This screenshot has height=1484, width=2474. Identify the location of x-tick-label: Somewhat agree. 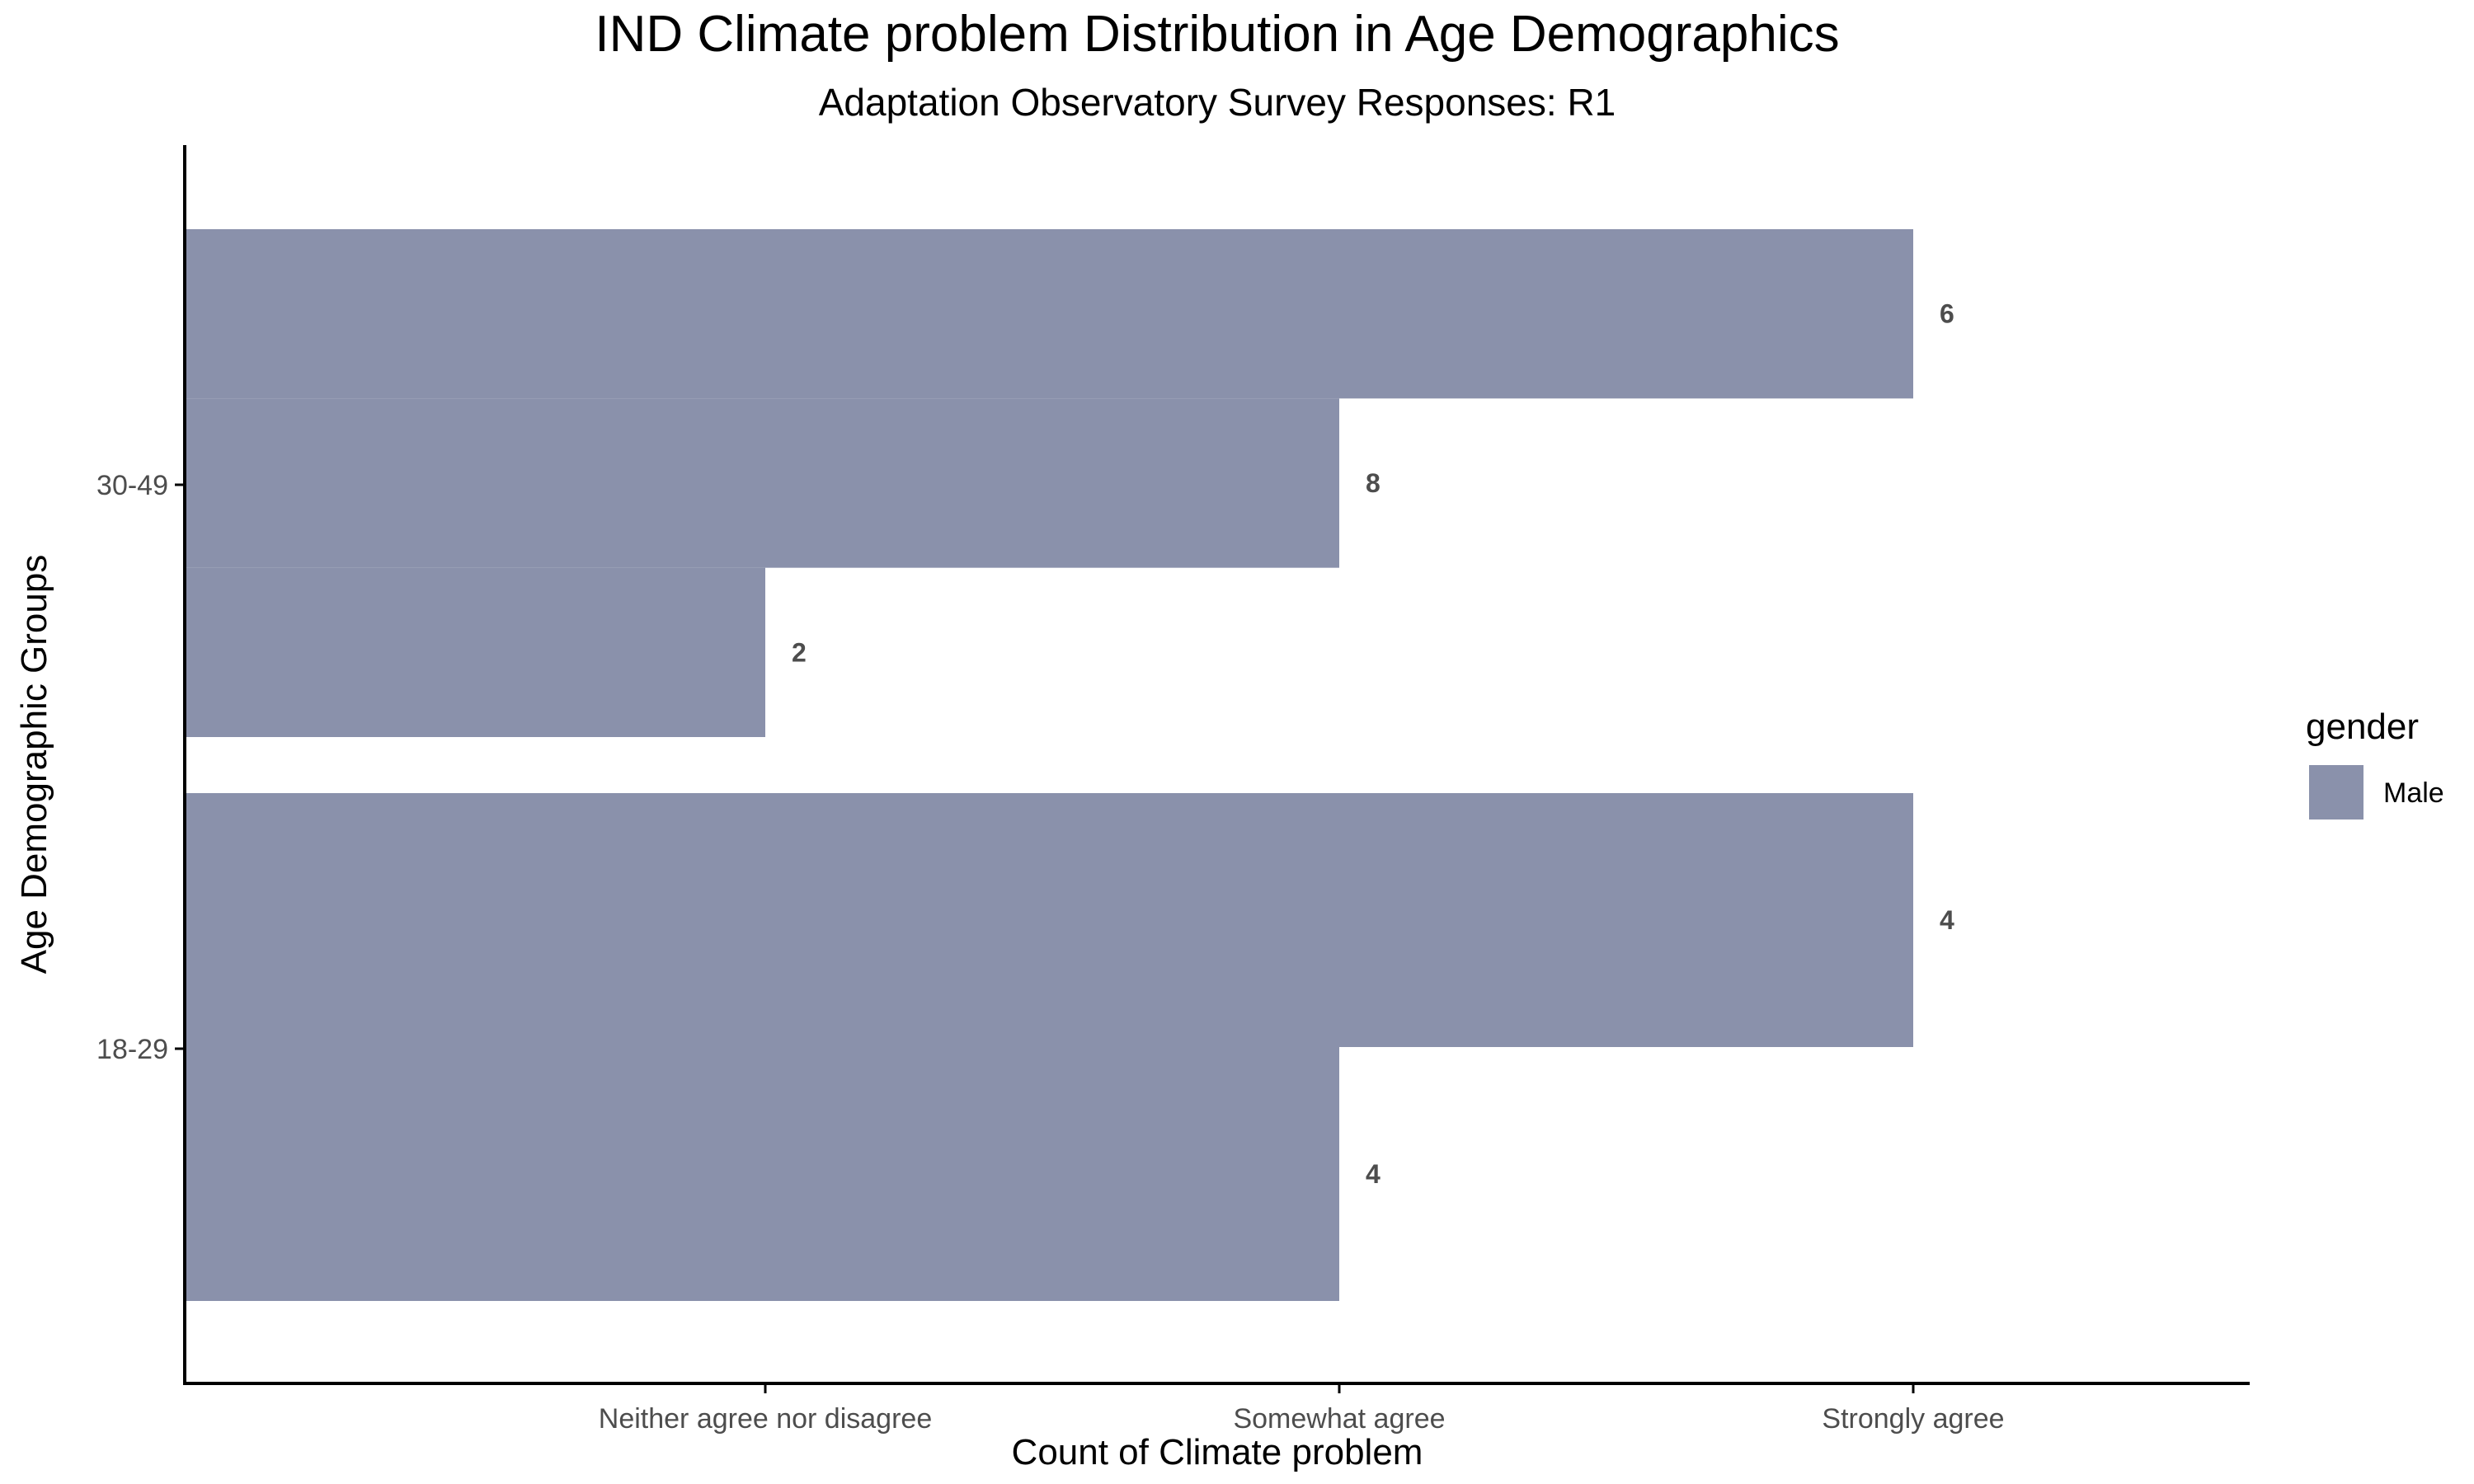
(1339, 1419).